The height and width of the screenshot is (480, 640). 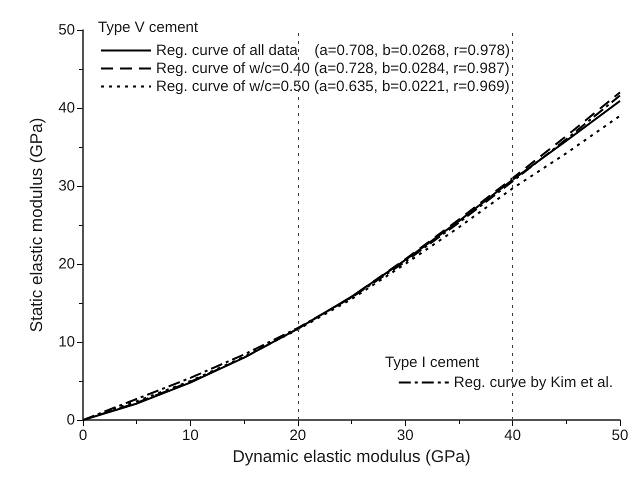 I want to click on annotation: Type I cement, so click(x=432, y=362).